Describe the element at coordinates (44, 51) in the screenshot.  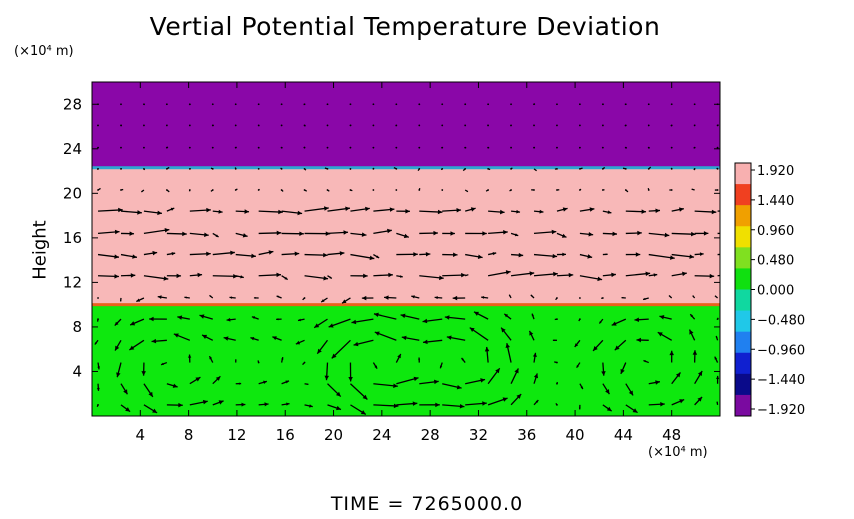
I see `y-axis-unit: (×10⁴ m)` at that location.